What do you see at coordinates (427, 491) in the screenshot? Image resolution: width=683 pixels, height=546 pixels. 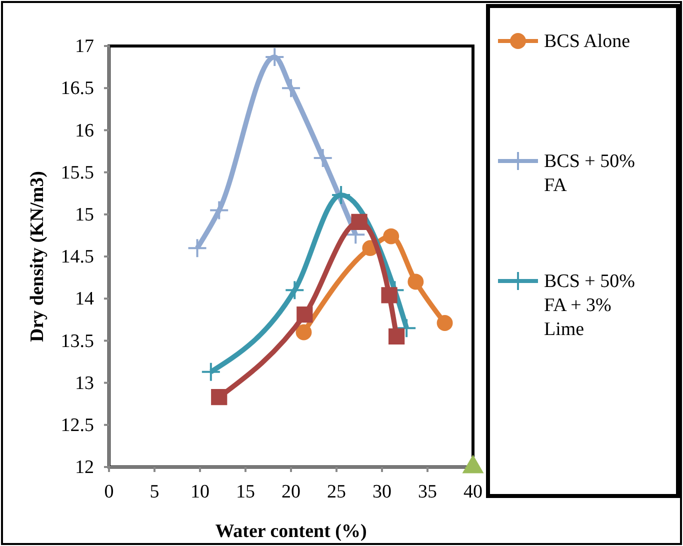 I see `x-tick-label: 35` at bounding box center [427, 491].